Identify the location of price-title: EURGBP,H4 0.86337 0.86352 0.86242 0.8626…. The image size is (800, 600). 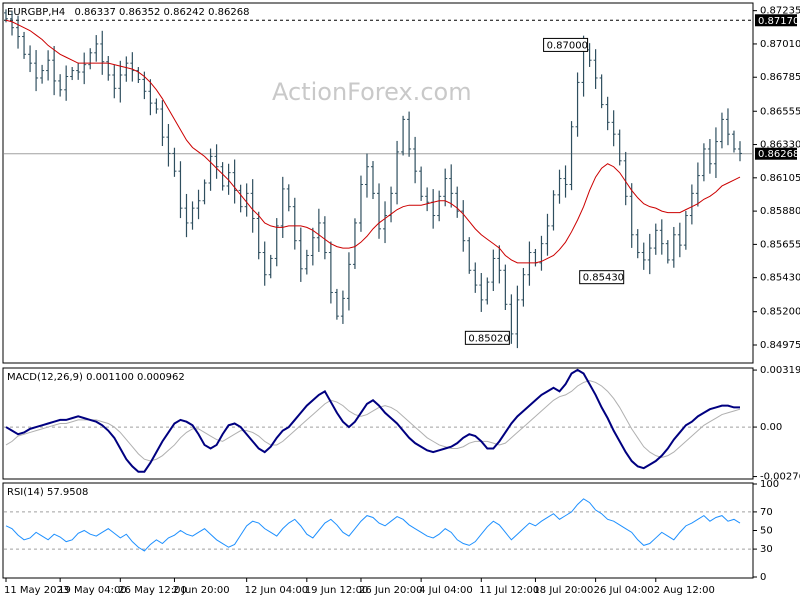
(128, 12).